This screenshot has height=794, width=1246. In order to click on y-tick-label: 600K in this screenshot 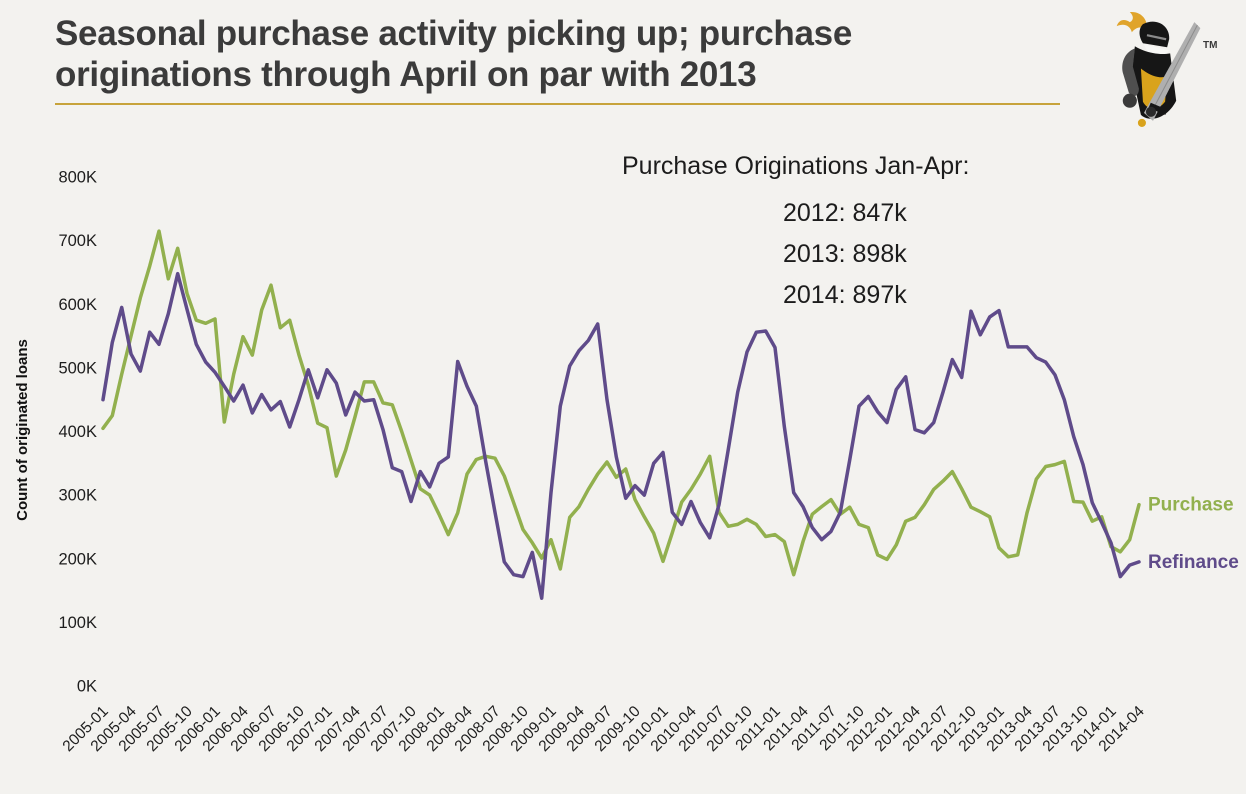, I will do `click(77, 305)`.